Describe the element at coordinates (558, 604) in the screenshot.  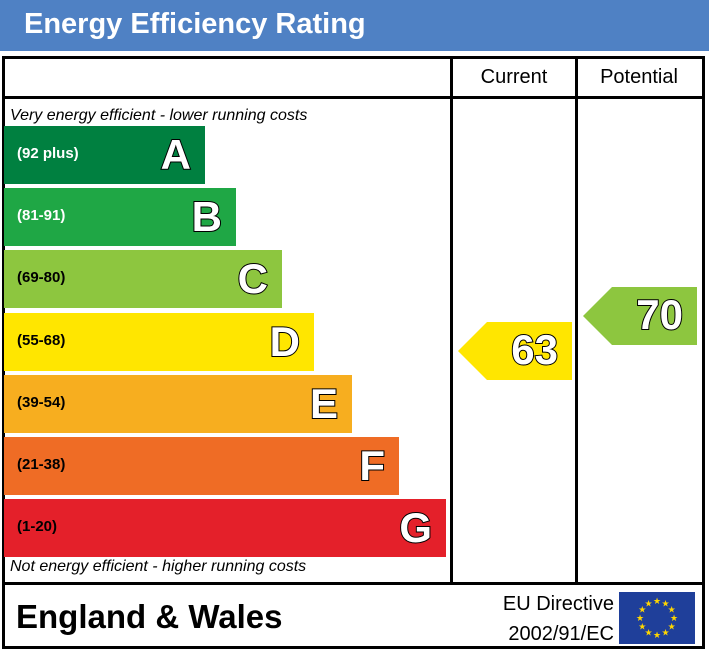
I see `directive-label: EU Directive` at that location.